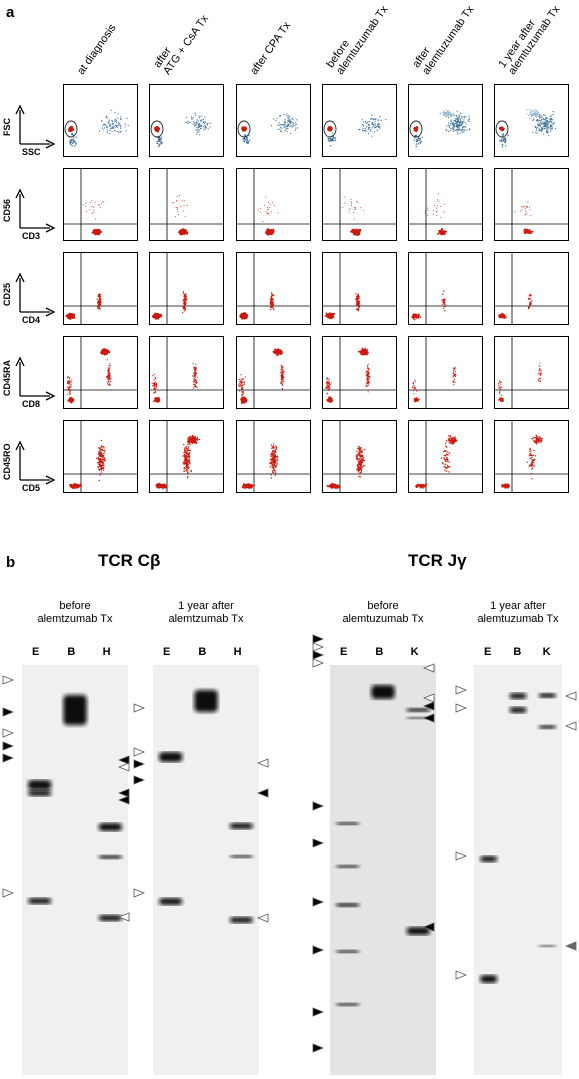 Image resolution: width=579 pixels, height=1079 pixels. Describe the element at coordinates (518, 612) in the screenshot. I see `blot-subtitle: 1 year after alemtuzumab Tx` at that location.